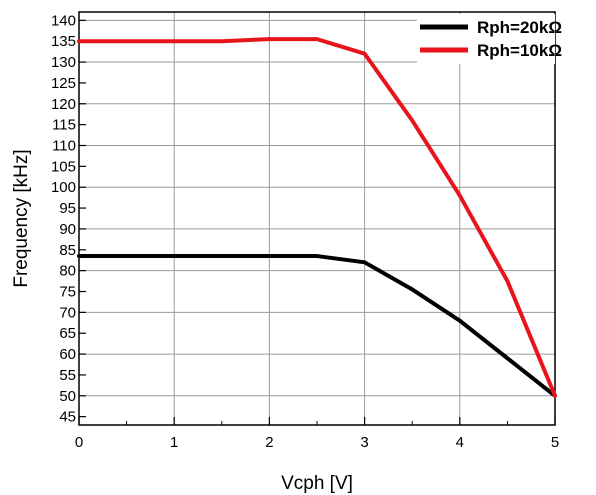 The width and height of the screenshot is (596, 495). I want to click on y-tick-label: 60, so click(67, 354).